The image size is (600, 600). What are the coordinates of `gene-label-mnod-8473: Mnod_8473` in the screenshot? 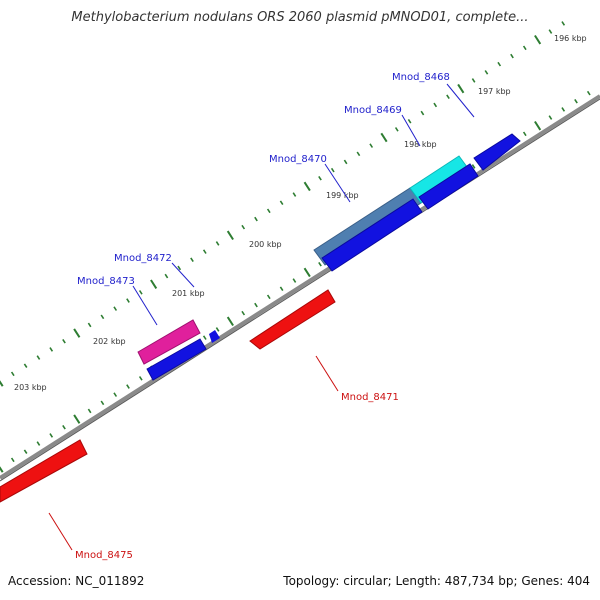 It's located at (106, 281).